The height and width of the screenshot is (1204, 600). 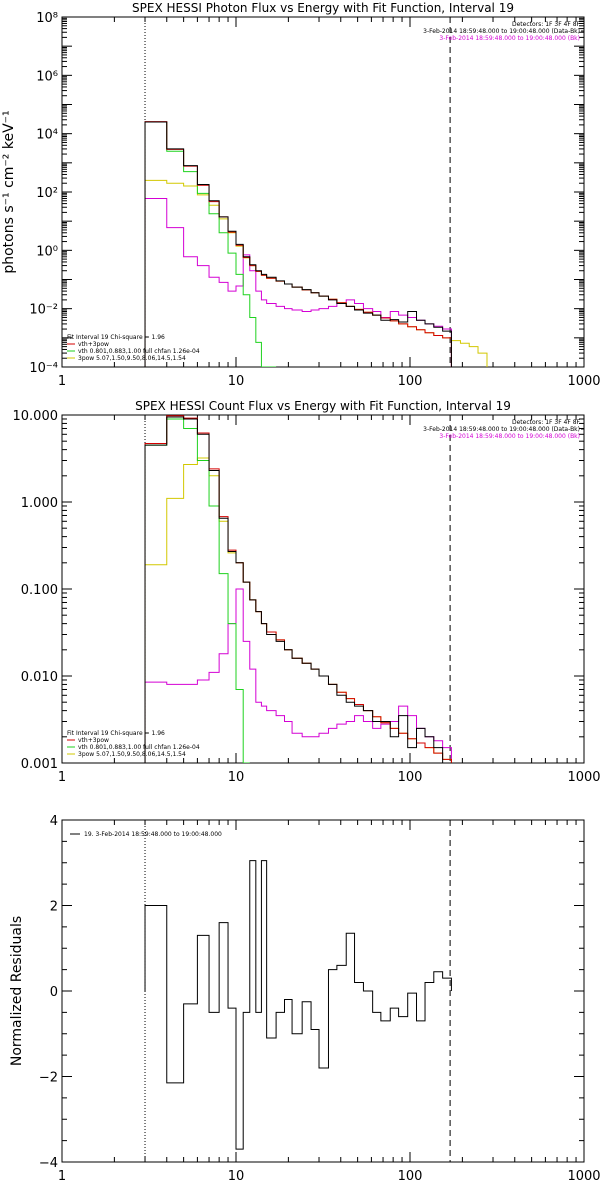 I want to click on y-tick-label: 10⁻², so click(x=43, y=310).